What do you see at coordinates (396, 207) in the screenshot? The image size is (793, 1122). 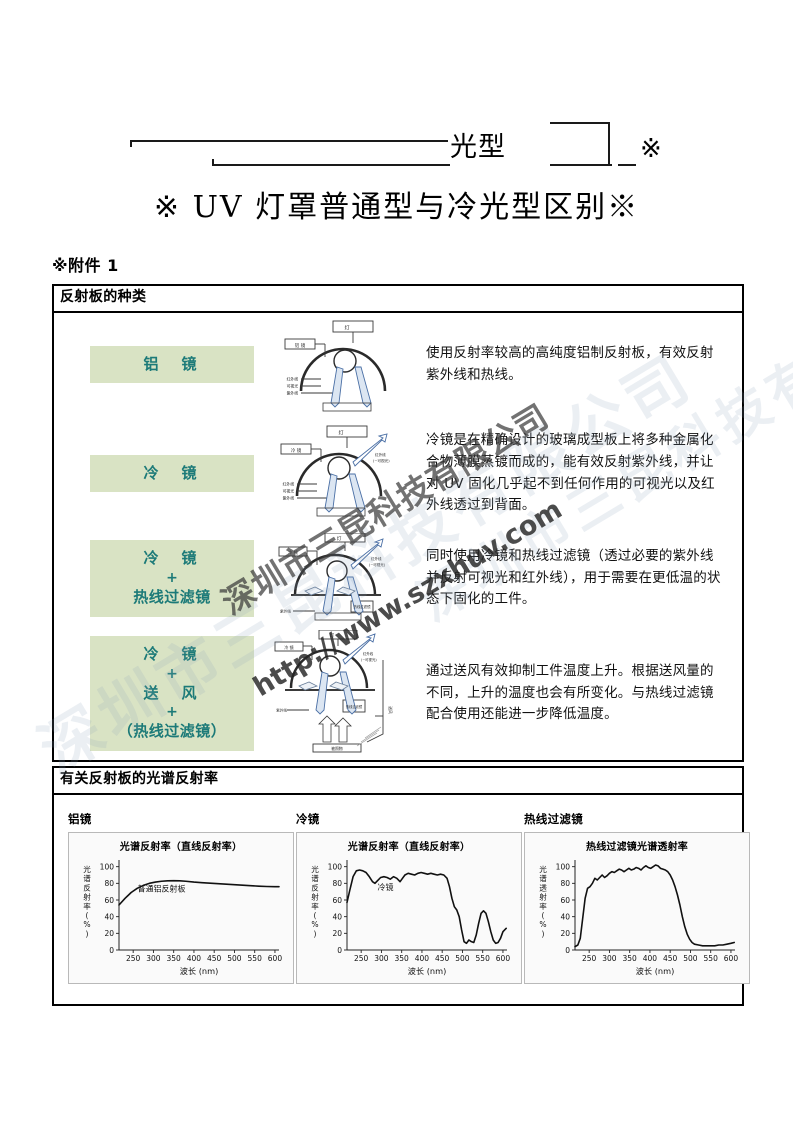 I see `page-title: ※ UV 灯罩普通型与冷光型区别※` at bounding box center [396, 207].